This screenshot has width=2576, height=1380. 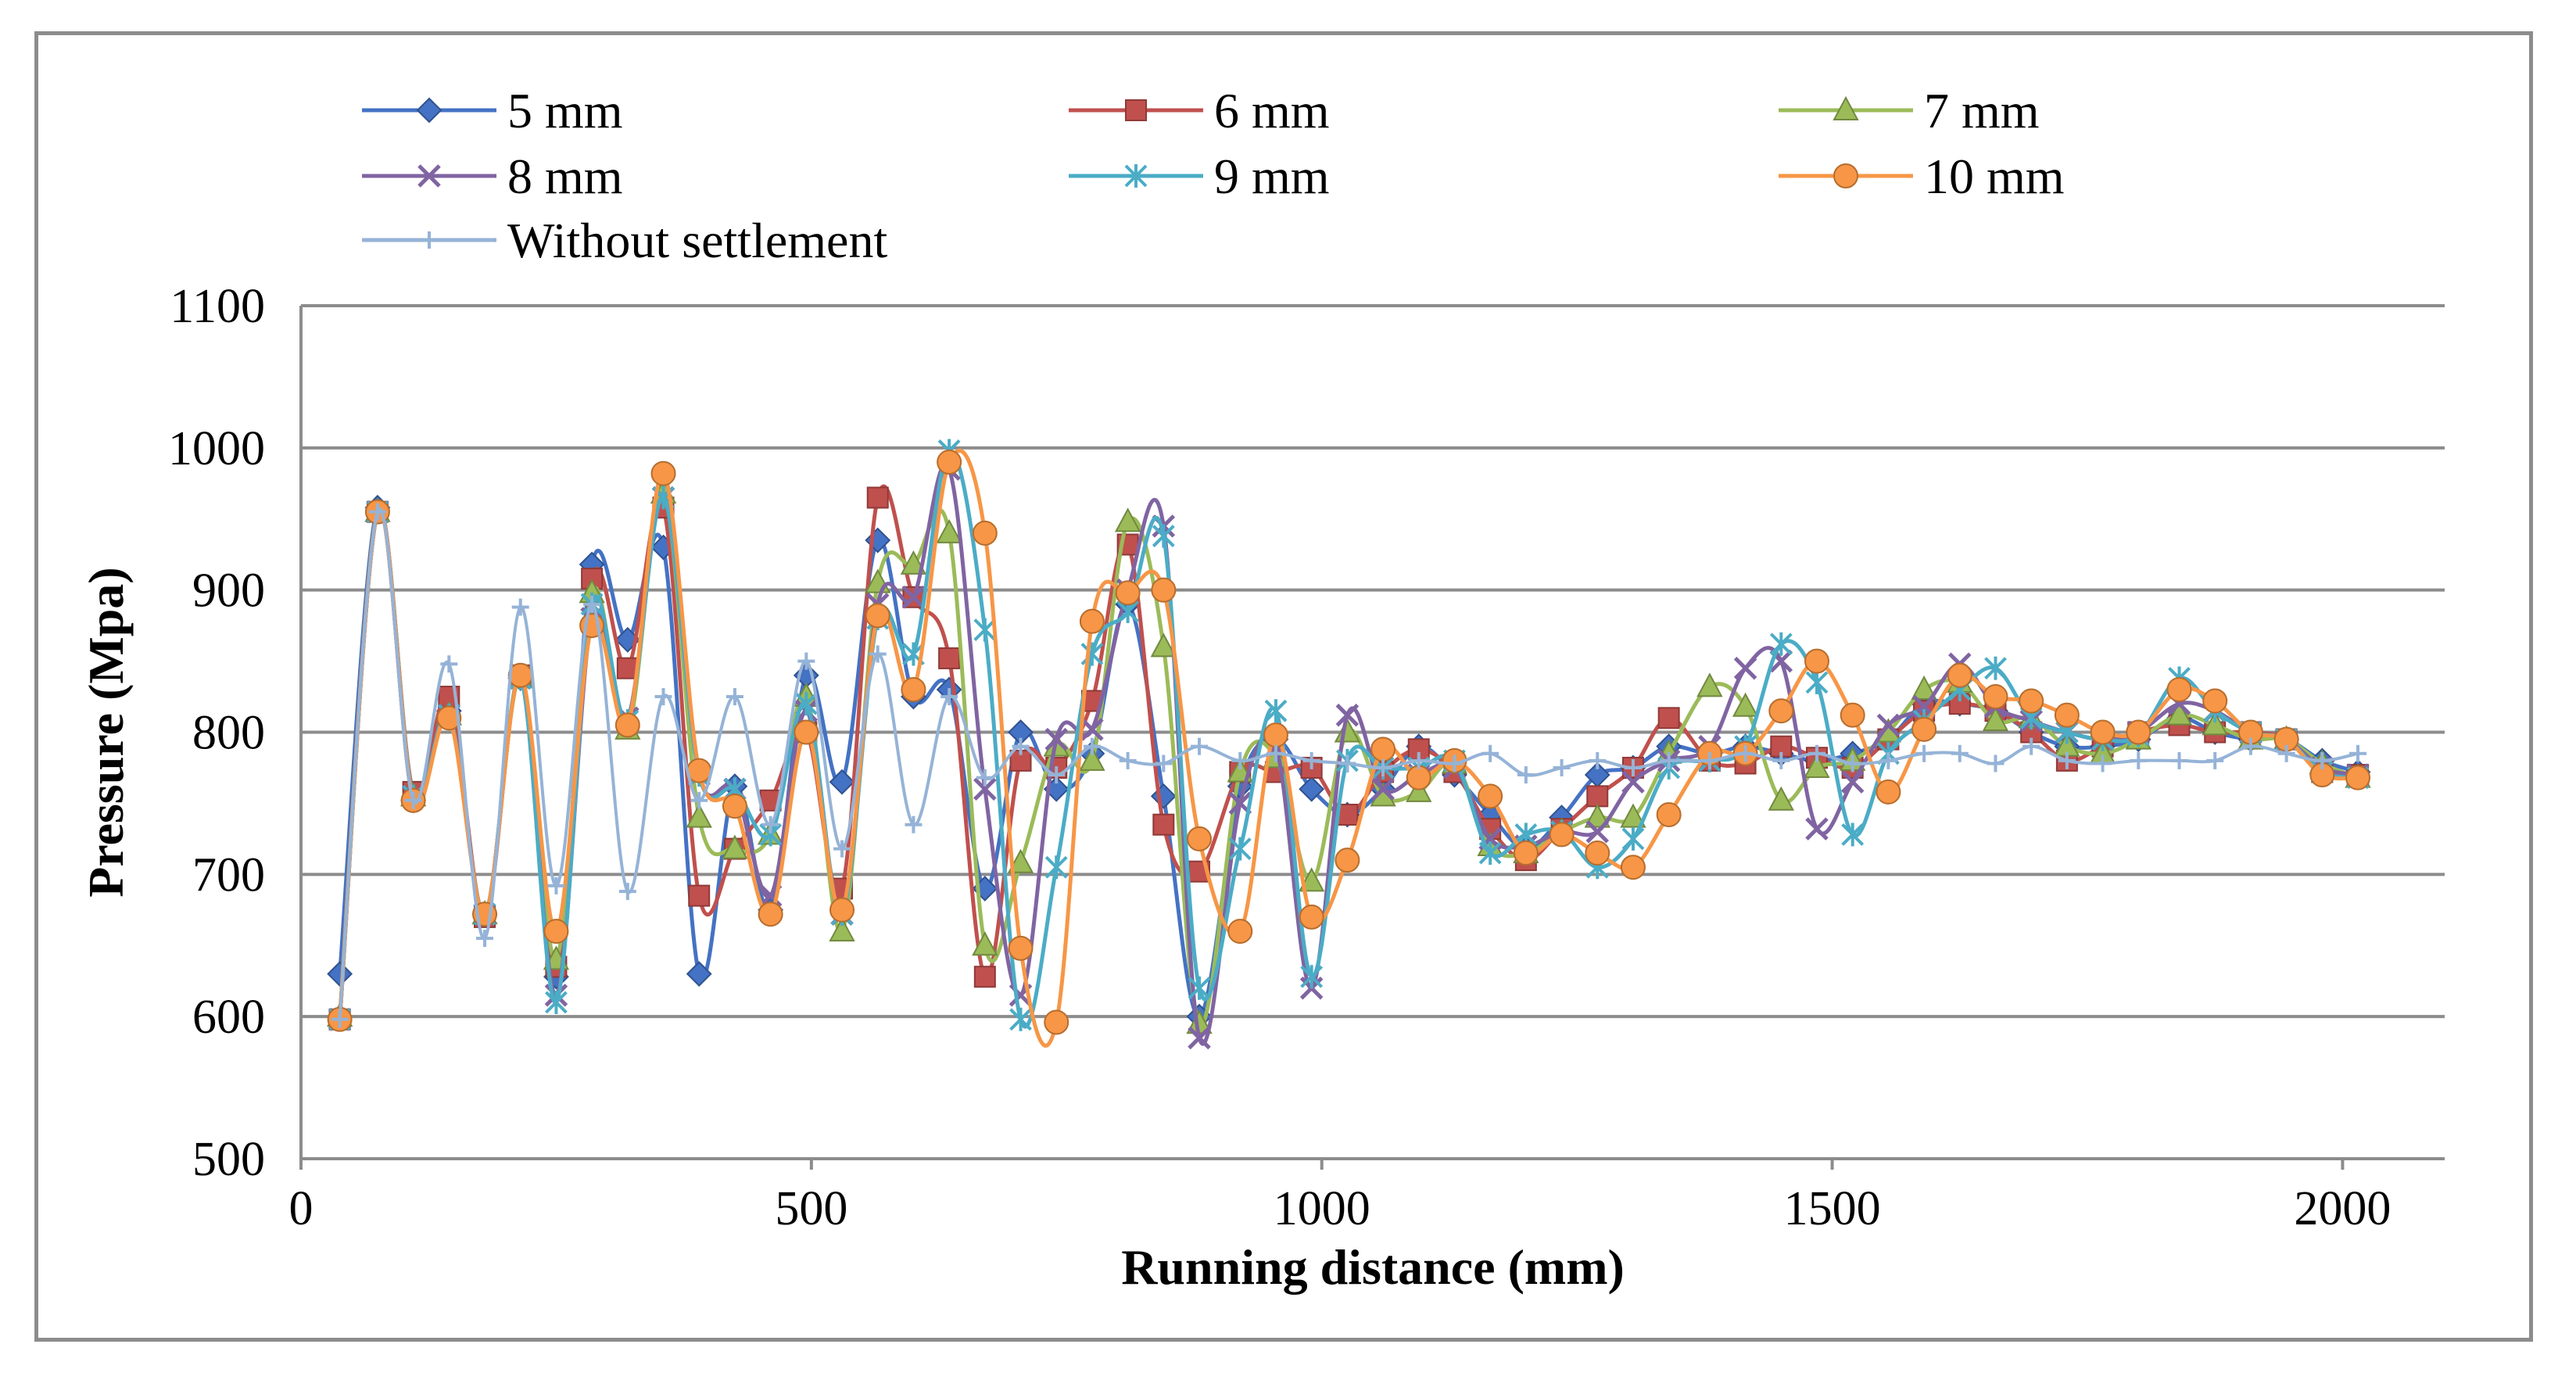 What do you see at coordinates (1322, 1208) in the screenshot?
I see `x-tick-label-1000: 1000` at bounding box center [1322, 1208].